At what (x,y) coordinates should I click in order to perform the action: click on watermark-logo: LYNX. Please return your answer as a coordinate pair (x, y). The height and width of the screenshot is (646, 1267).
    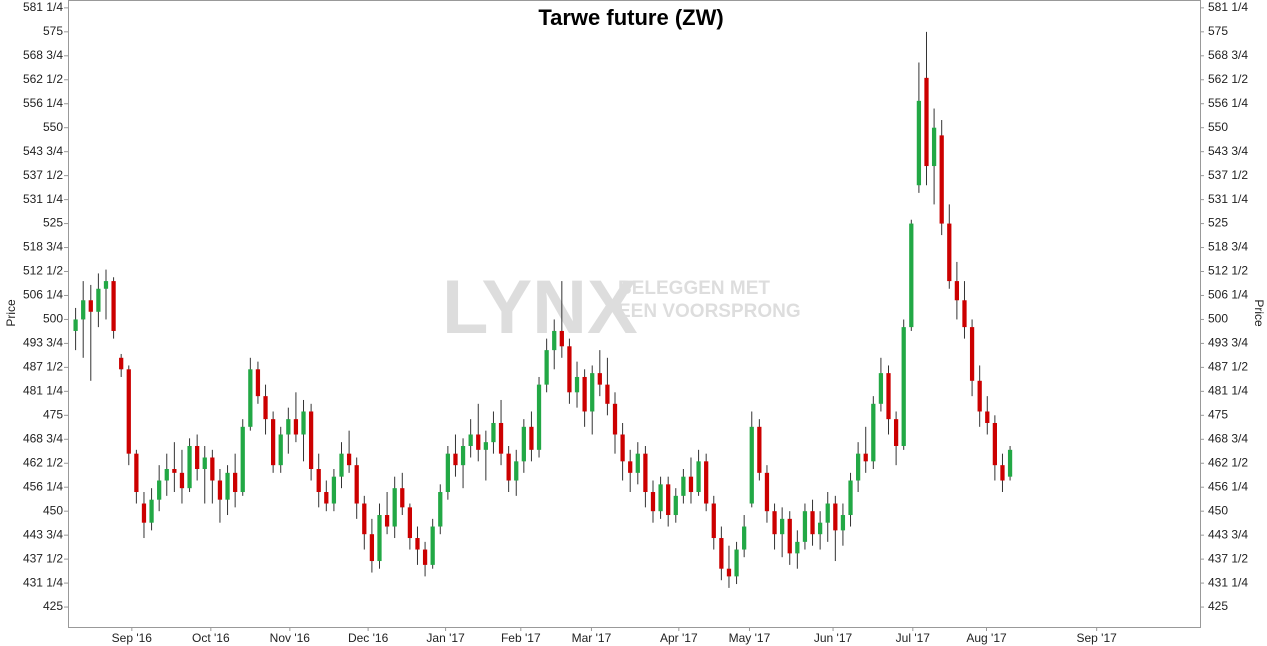
    Looking at the image, I should click on (540, 307).